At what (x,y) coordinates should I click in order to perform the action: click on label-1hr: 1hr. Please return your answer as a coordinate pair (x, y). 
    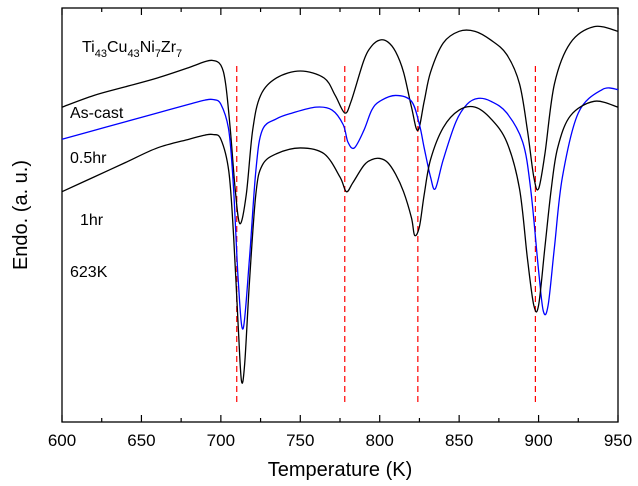
    Looking at the image, I should click on (92, 220).